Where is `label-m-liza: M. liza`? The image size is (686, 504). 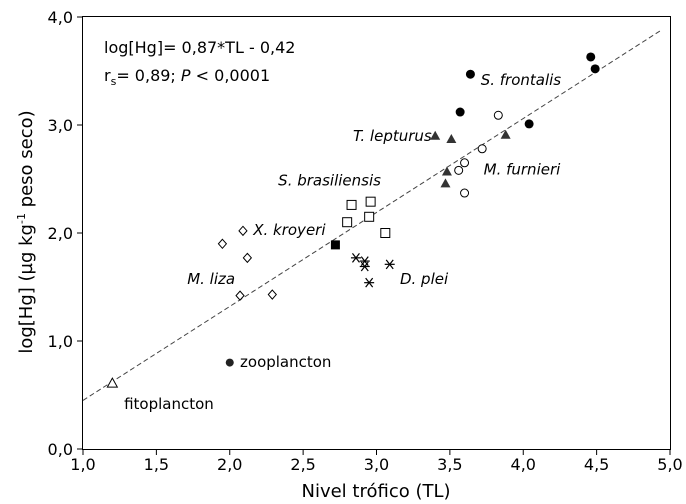
label-m-liza: M. liza is located at coordinates (211, 279).